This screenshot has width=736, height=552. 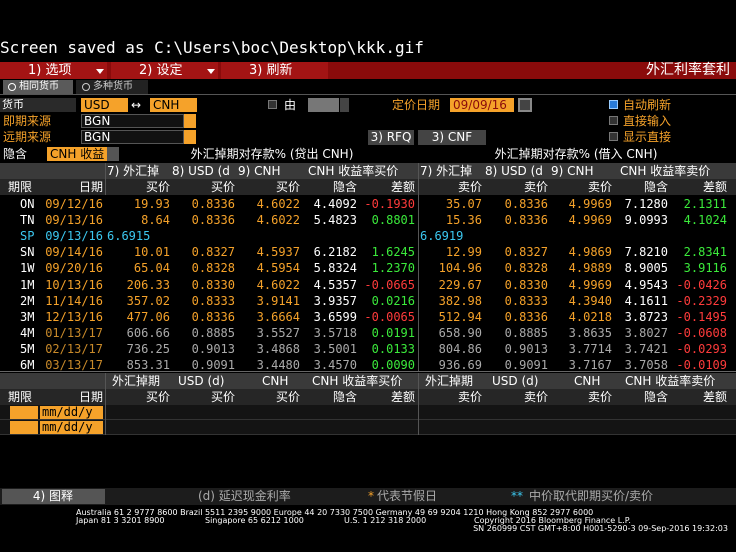 What do you see at coordinates (74, 332) in the screenshot?
I see `date: 01/13/17` at bounding box center [74, 332].